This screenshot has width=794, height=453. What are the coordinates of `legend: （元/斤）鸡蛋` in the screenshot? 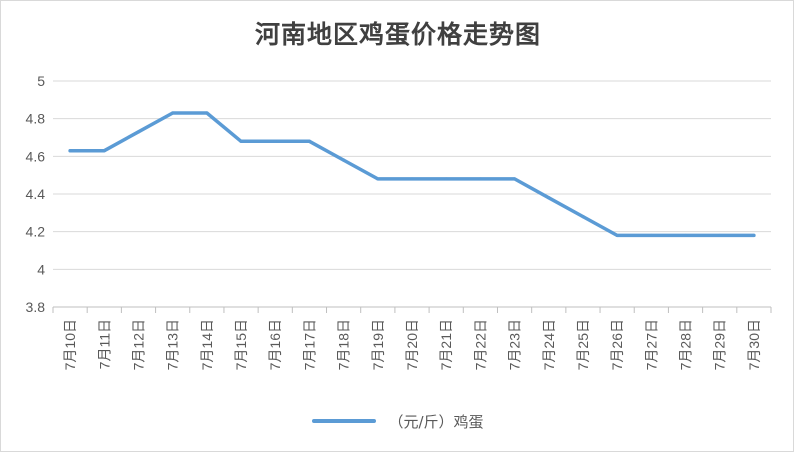 It's located at (397, 421).